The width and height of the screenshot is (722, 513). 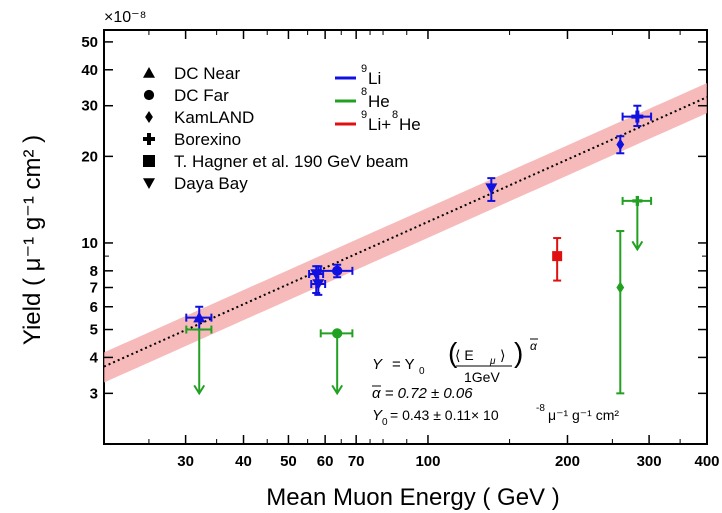 I want to click on color-legend: 9 Li8 He9 Li+ 8 He, so click(x=378, y=98).